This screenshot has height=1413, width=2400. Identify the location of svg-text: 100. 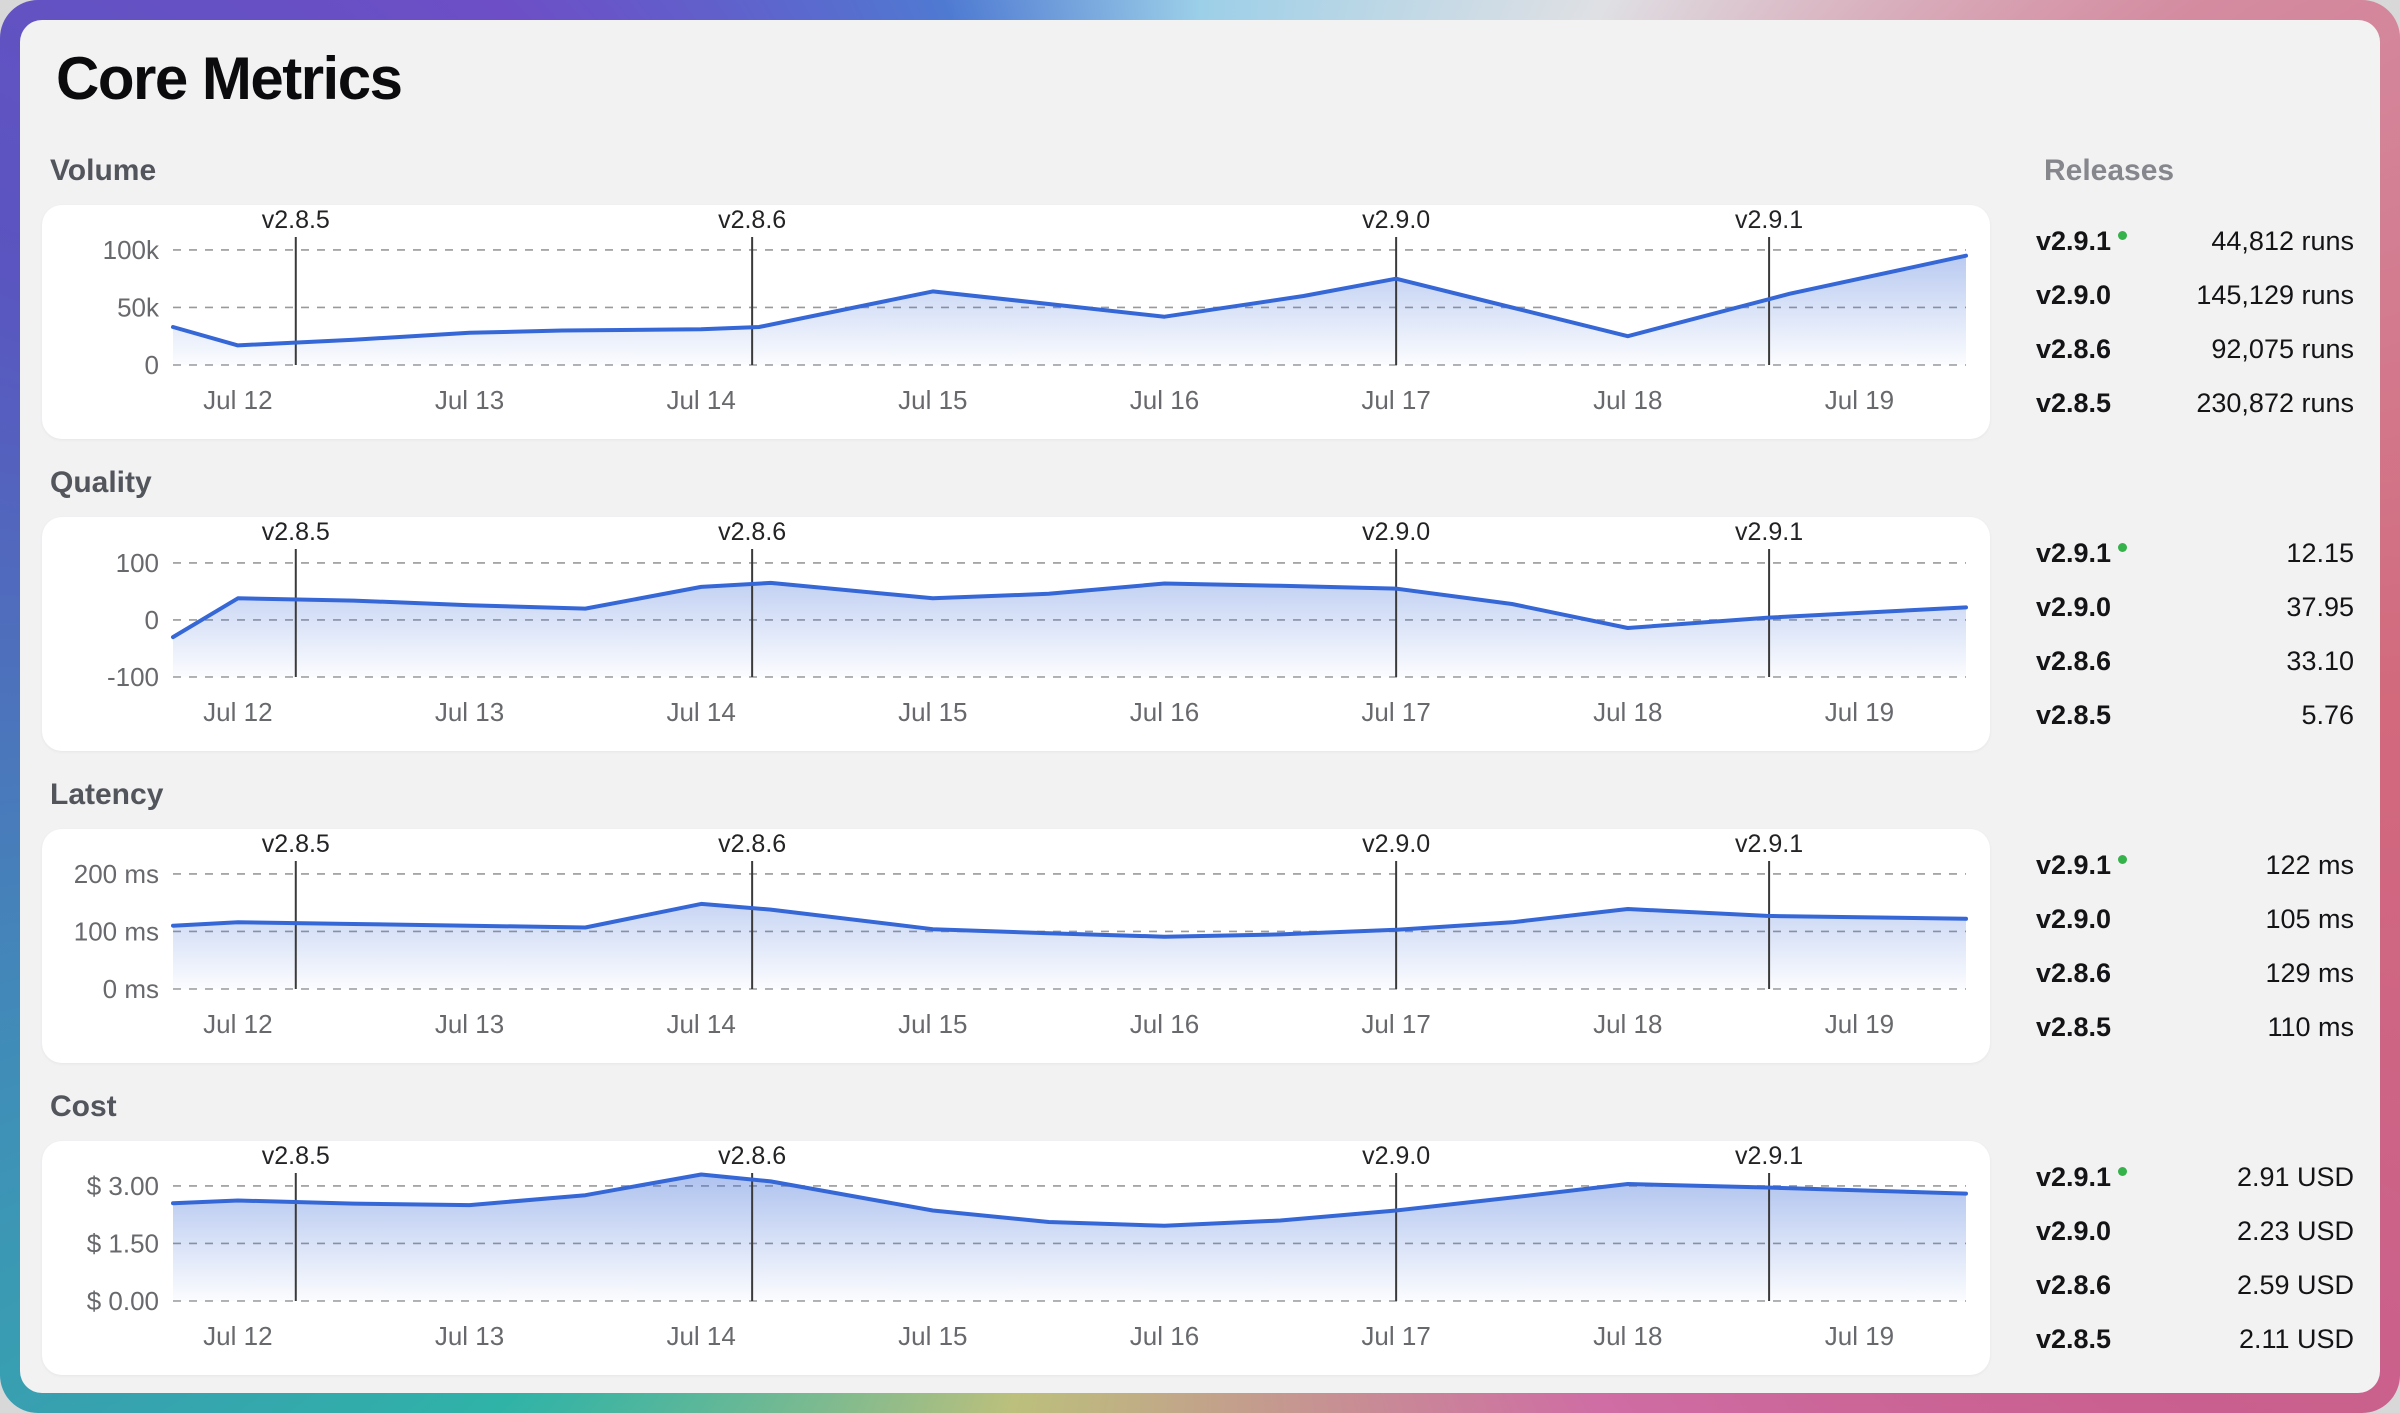
(137, 563).